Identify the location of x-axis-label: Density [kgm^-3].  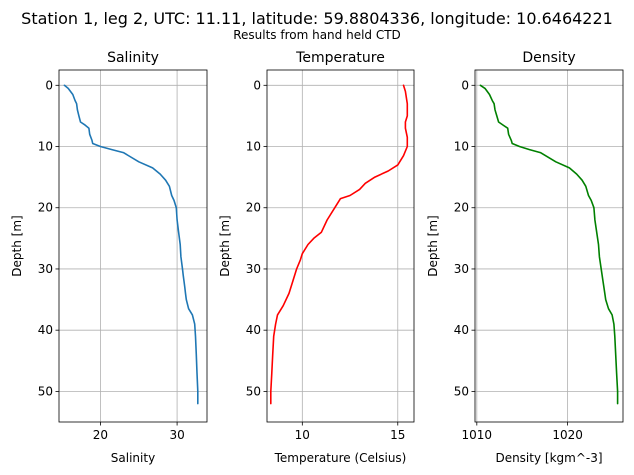
(548, 458).